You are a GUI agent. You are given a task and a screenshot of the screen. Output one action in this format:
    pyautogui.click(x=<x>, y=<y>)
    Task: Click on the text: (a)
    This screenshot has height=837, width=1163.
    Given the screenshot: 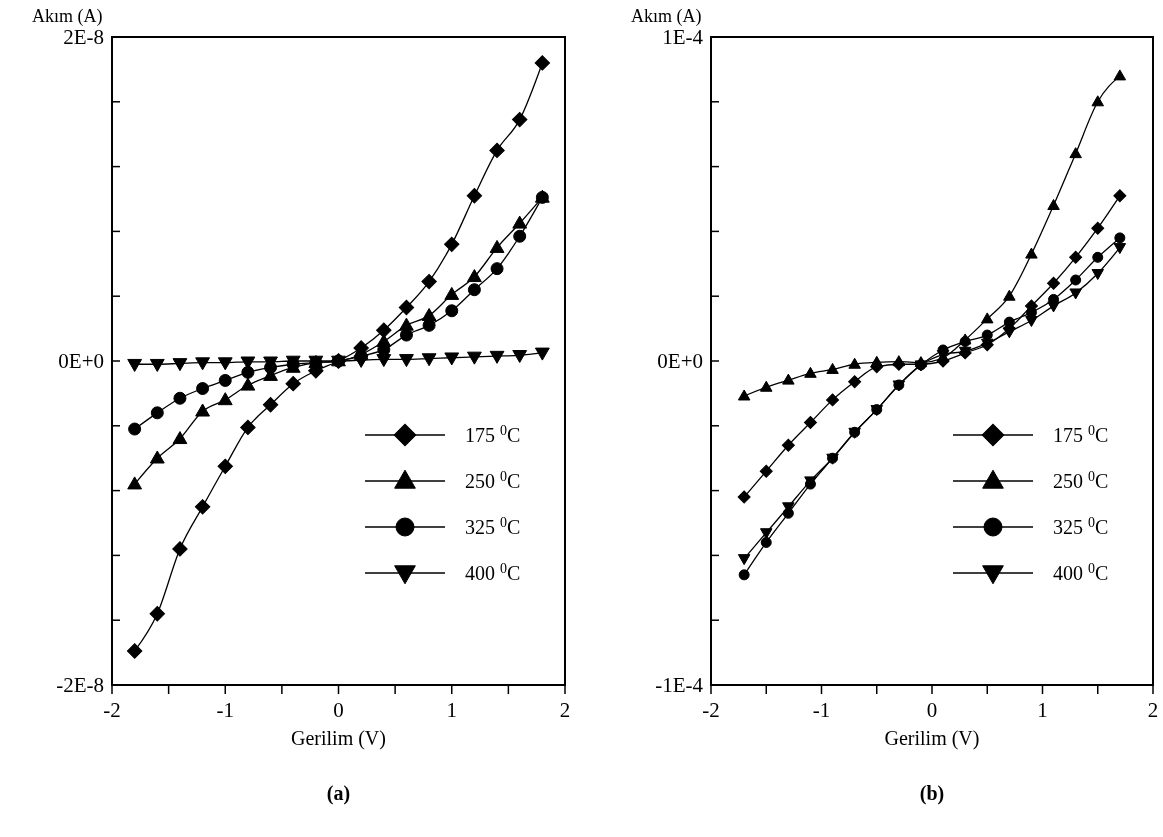 What is the action you would take?
    pyautogui.click(x=338, y=793)
    